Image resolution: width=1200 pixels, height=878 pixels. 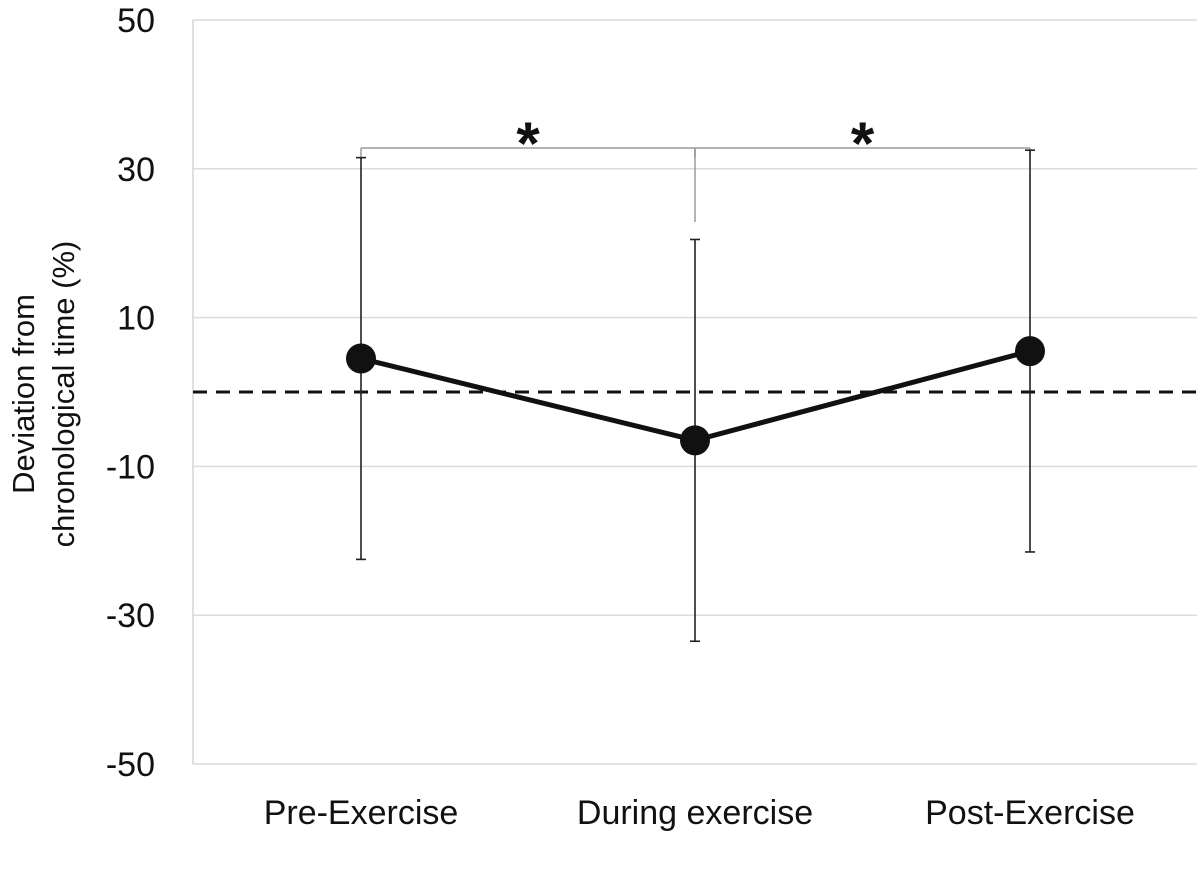 What do you see at coordinates (1030, 813) in the screenshot?
I see `x-tick-label-post: Post-Exercise` at bounding box center [1030, 813].